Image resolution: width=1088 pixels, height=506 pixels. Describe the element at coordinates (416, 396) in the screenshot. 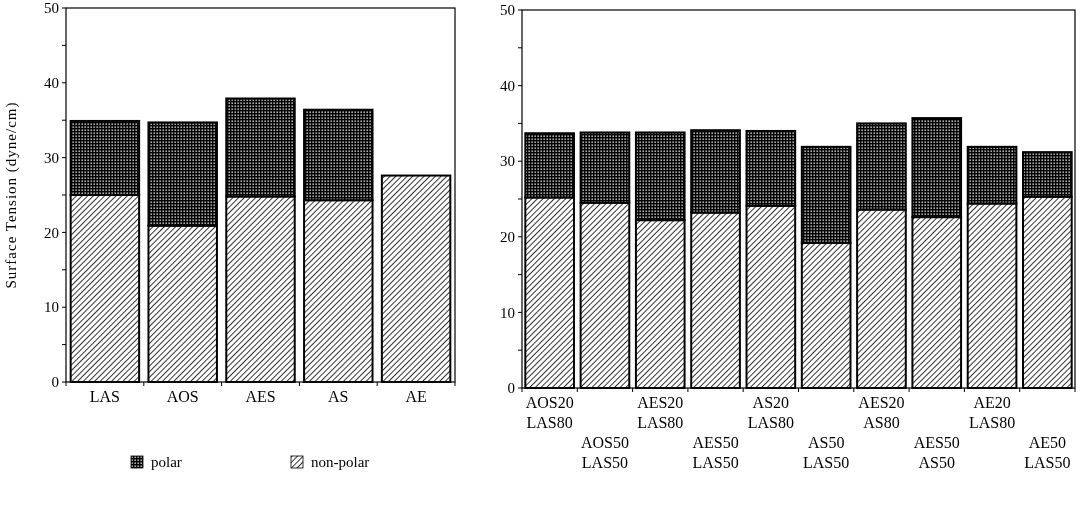

I see `x-tick-label: AE` at that location.